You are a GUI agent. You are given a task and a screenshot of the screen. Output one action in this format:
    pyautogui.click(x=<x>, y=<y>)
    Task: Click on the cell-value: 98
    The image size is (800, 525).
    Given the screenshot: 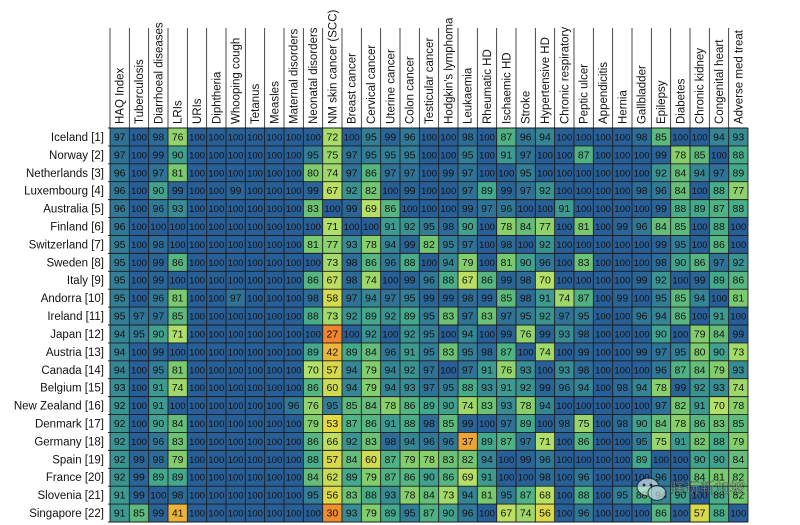 What is the action you would take?
    pyautogui.click(x=468, y=137)
    